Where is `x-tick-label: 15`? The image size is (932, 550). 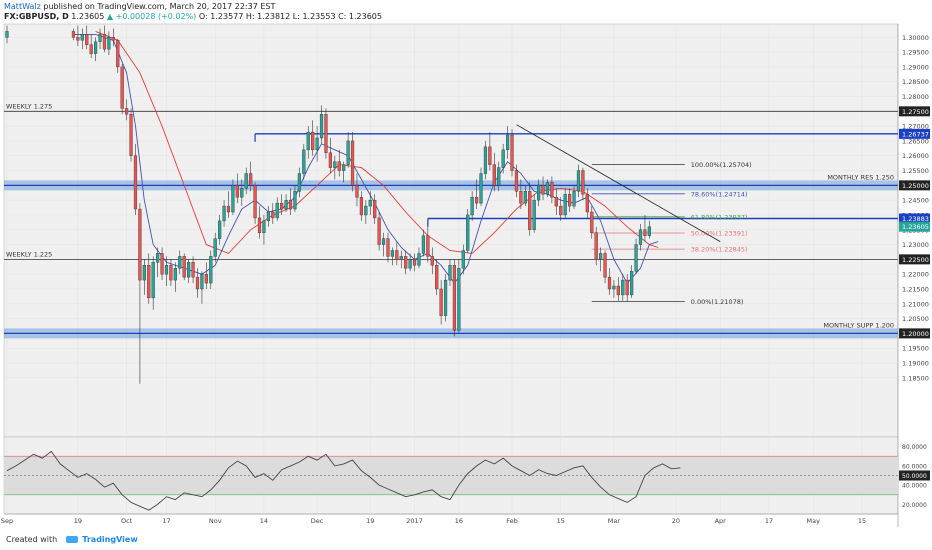
x-tick-label: 15 is located at coordinates (862, 521).